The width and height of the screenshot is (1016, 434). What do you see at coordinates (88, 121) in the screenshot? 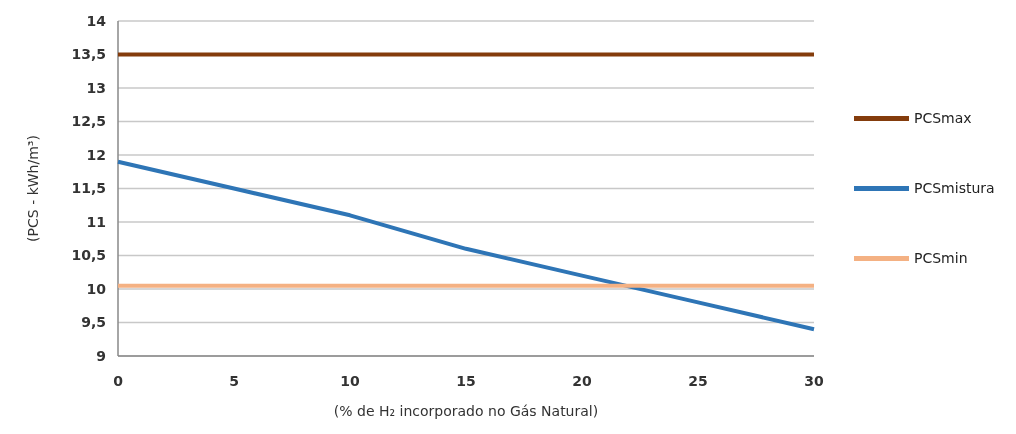
I see `y-tick-label: 12,5` at bounding box center [88, 121].